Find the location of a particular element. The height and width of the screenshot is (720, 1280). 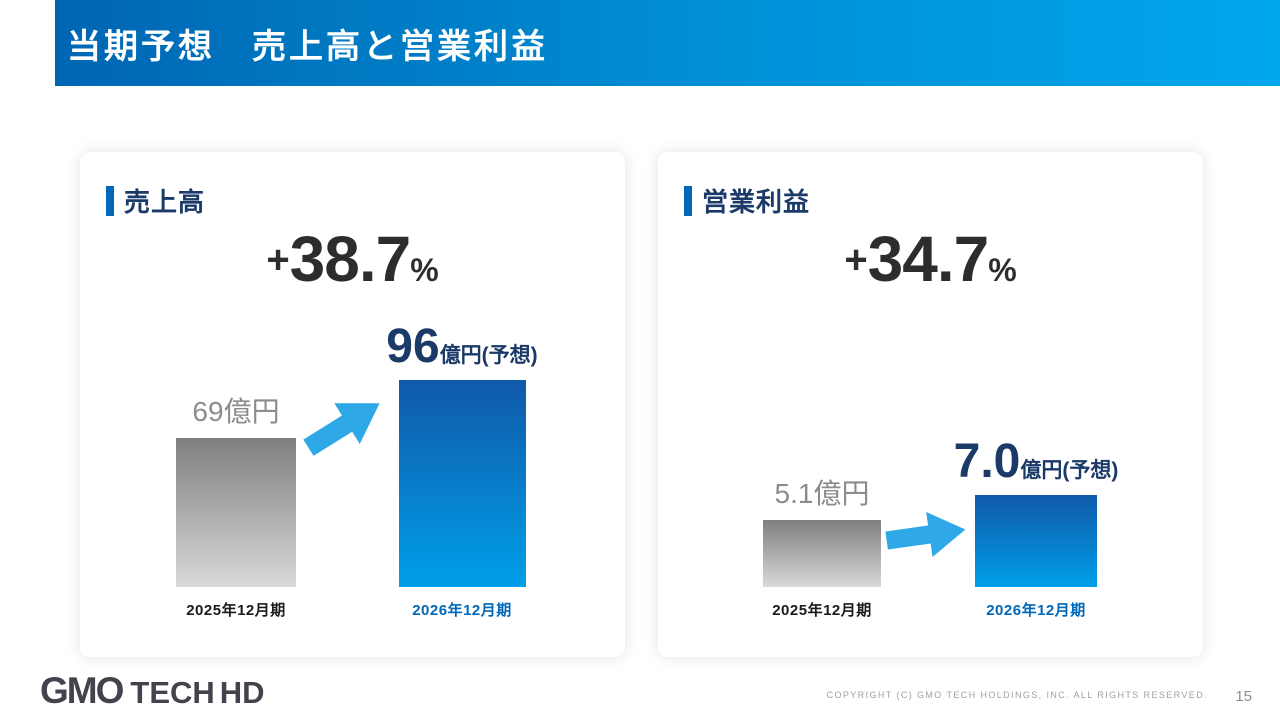

growth-number: 38.7 is located at coordinates (350, 259).